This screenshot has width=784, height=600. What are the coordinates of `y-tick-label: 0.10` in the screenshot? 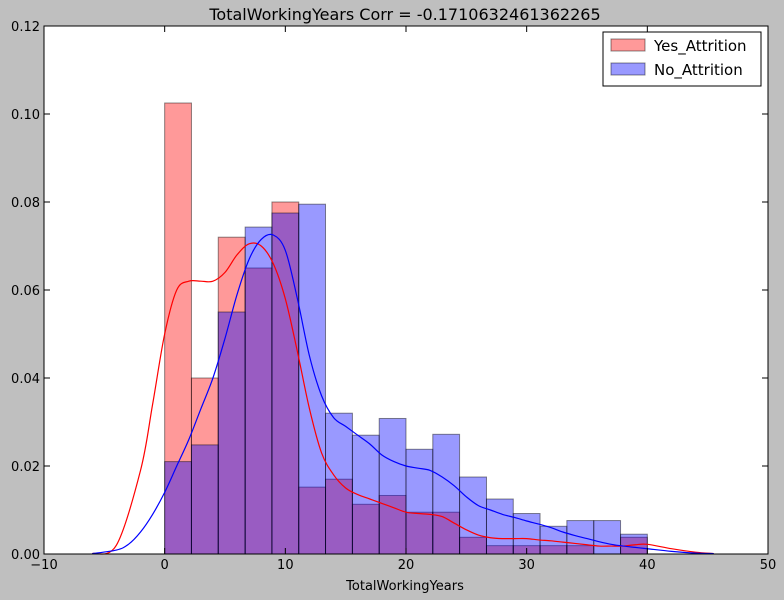 It's located at (25, 115).